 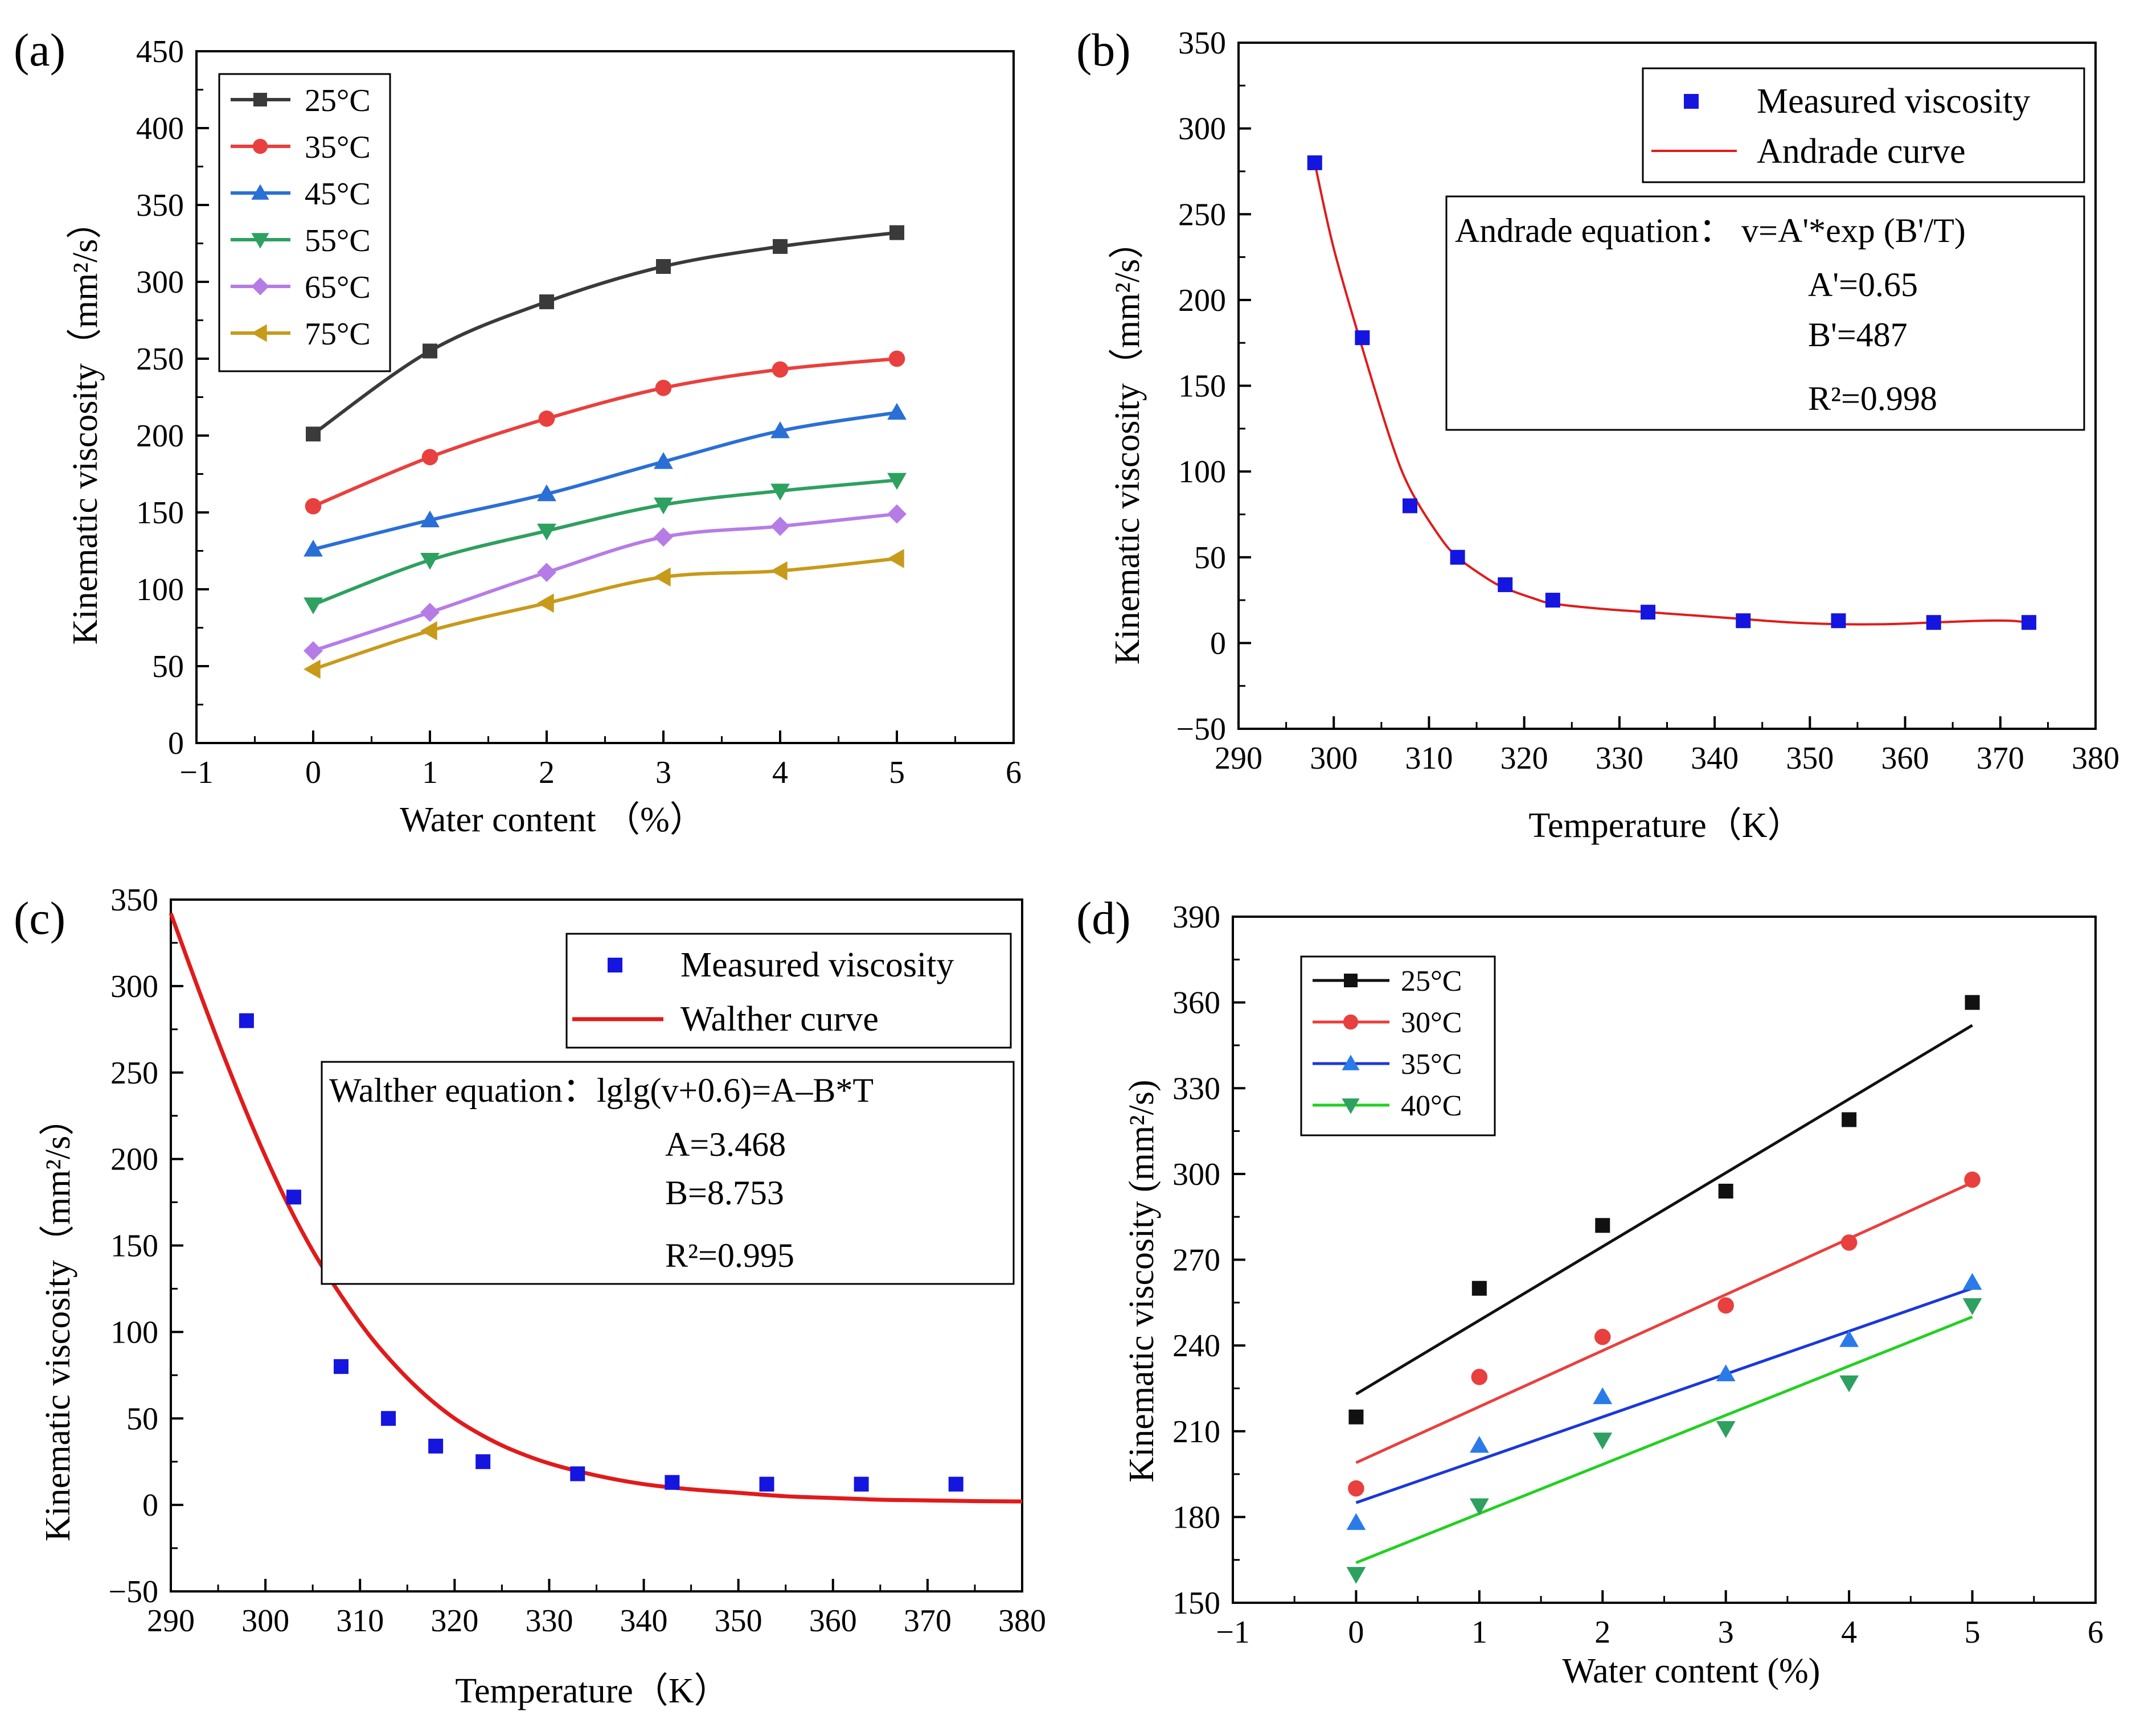 I want to click on x-tick-label-b: 370, so click(x=2000, y=759).